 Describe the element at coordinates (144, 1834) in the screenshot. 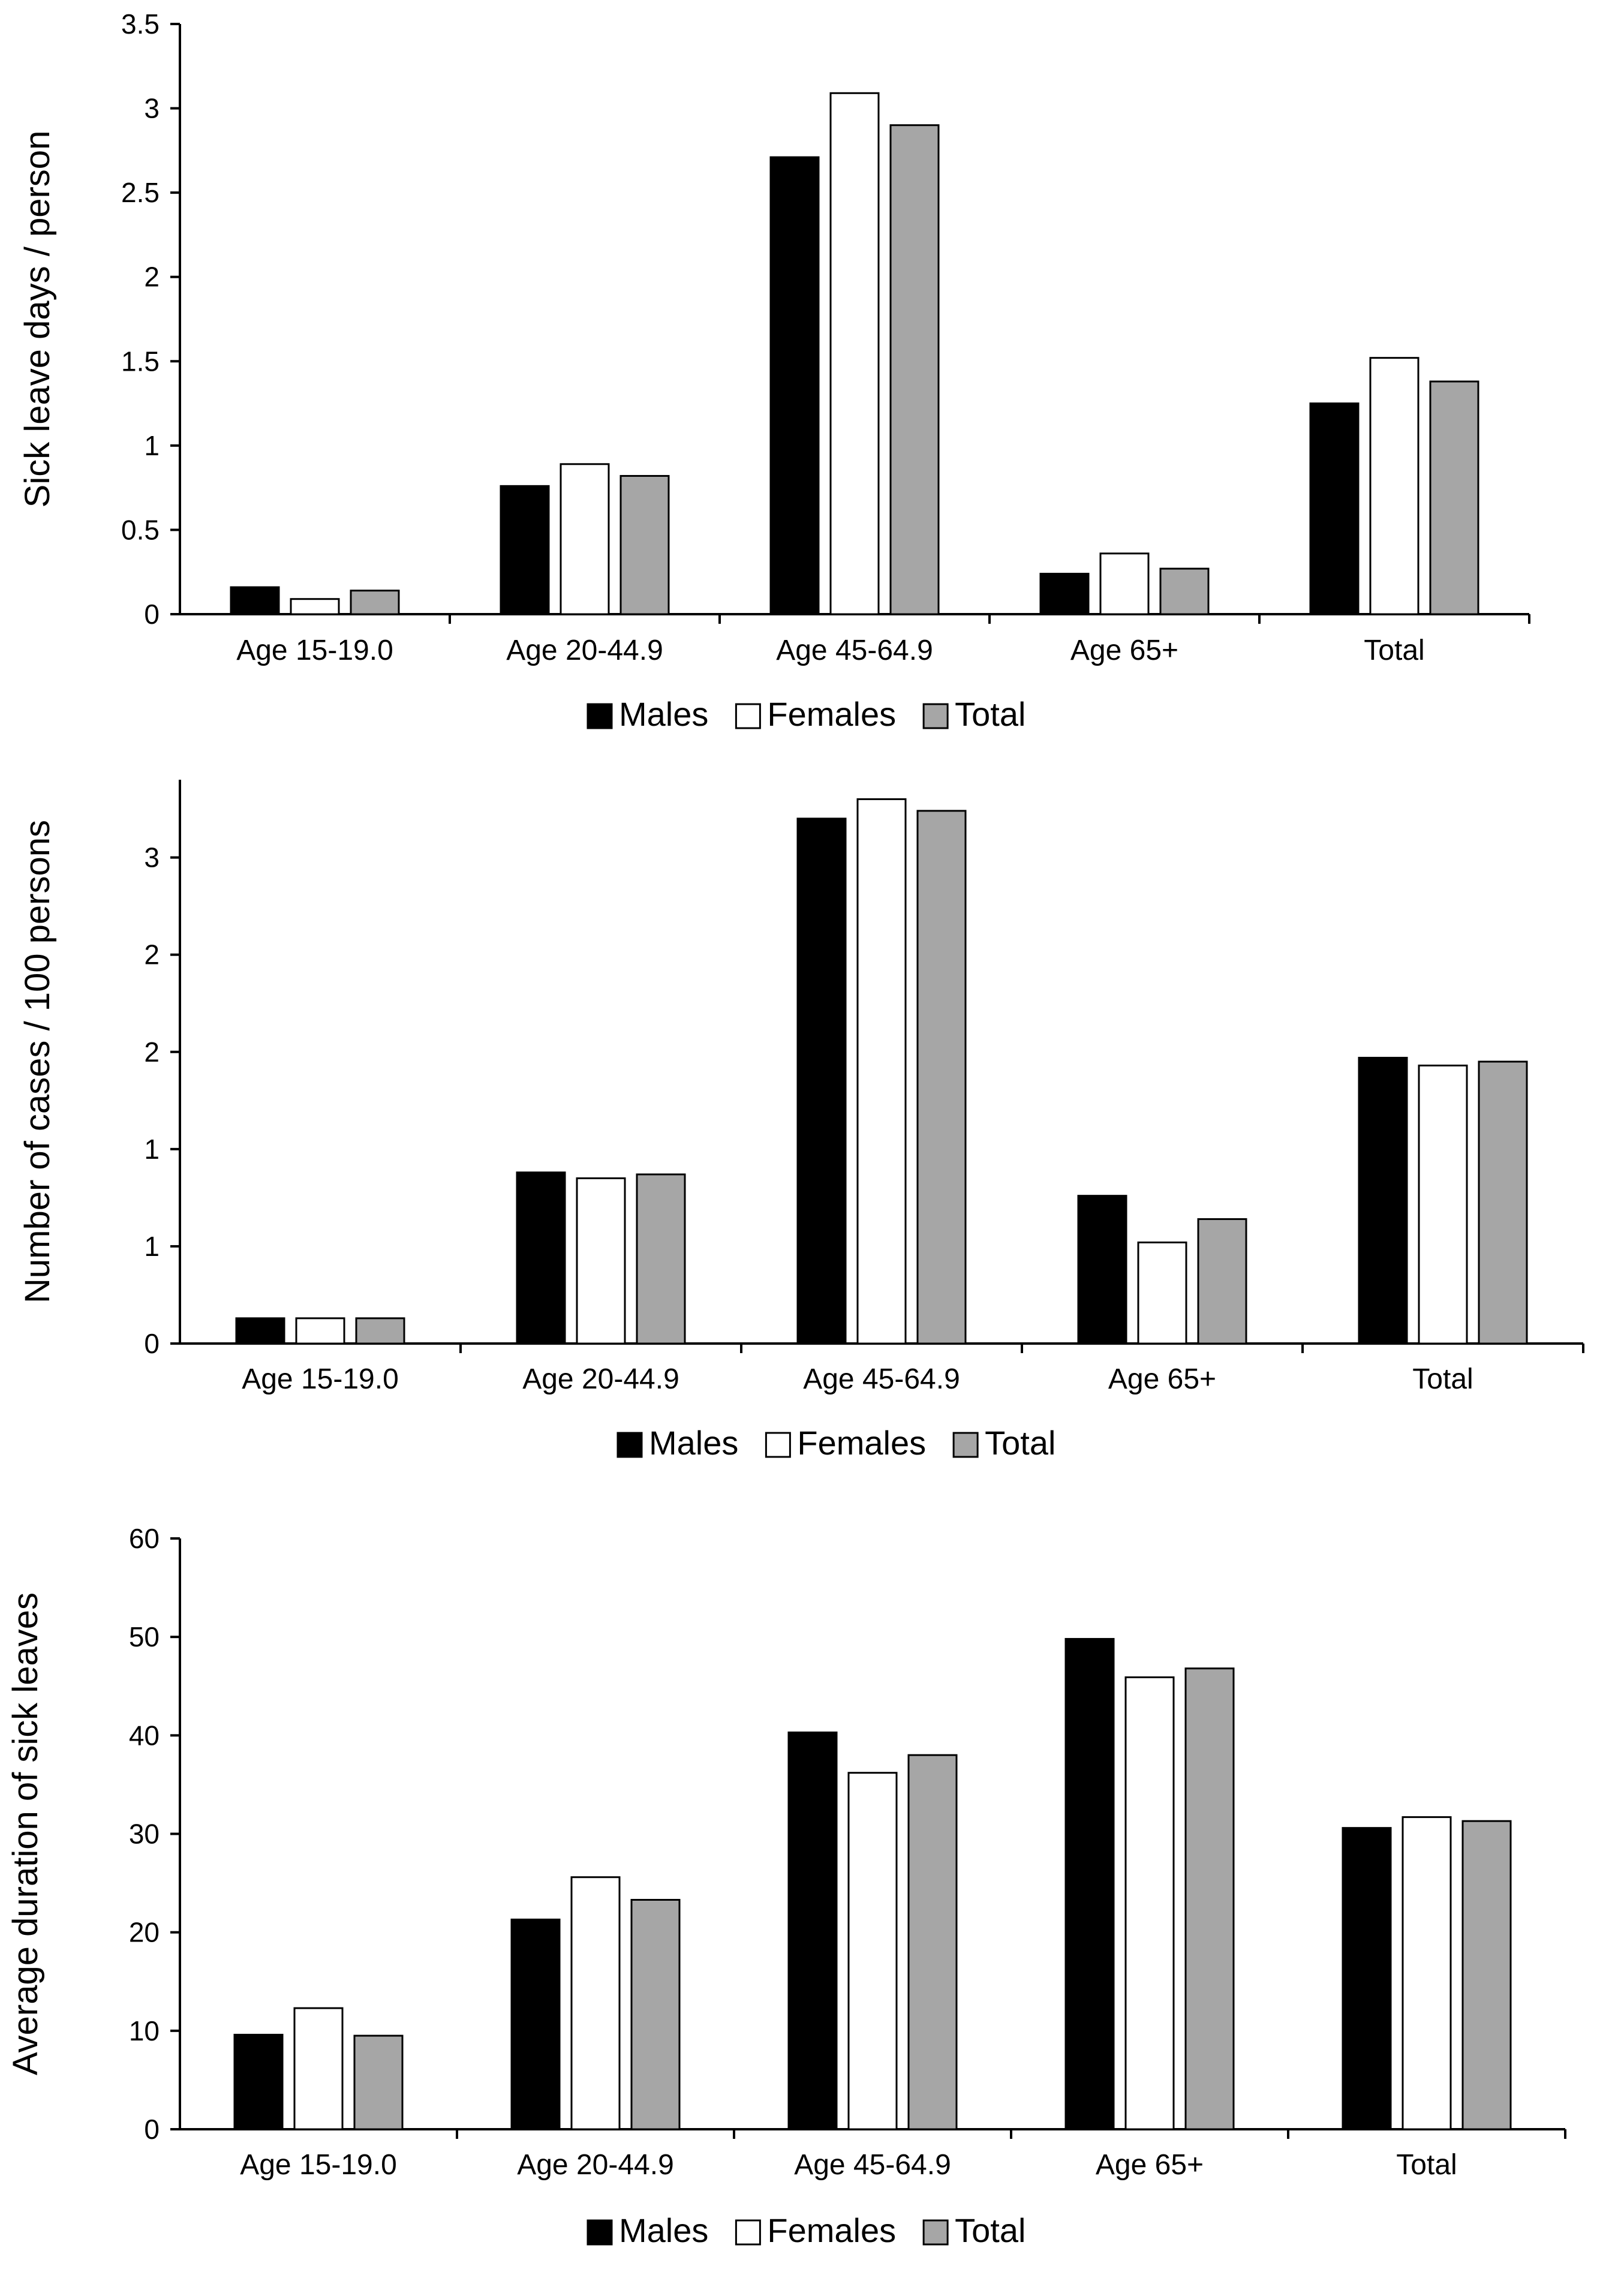

I see `y-tick-label: 30` at that location.